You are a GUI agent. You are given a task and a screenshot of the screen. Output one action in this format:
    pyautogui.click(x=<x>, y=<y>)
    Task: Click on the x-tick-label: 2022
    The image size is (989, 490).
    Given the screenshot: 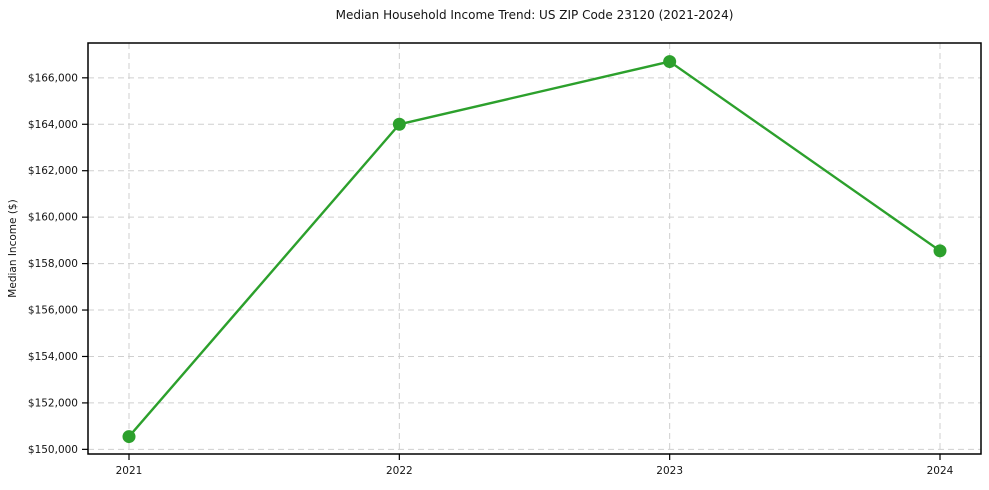 What is the action you would take?
    pyautogui.click(x=399, y=471)
    